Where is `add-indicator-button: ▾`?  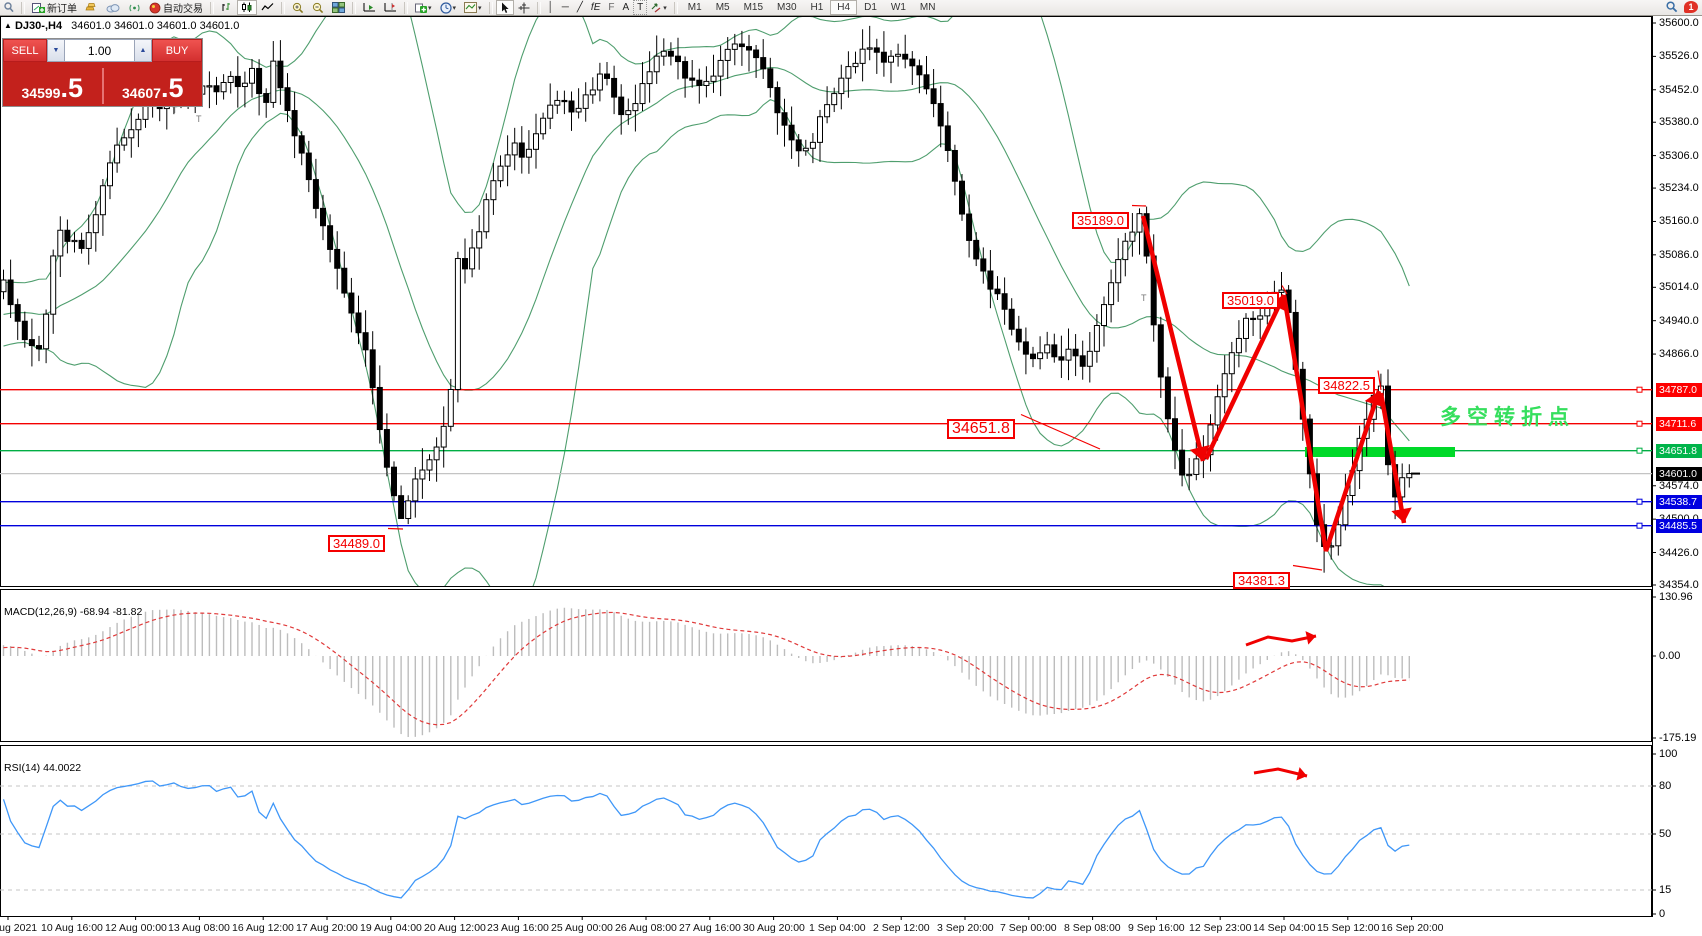
add-indicator-button: ▾ is located at coordinates (423, 7).